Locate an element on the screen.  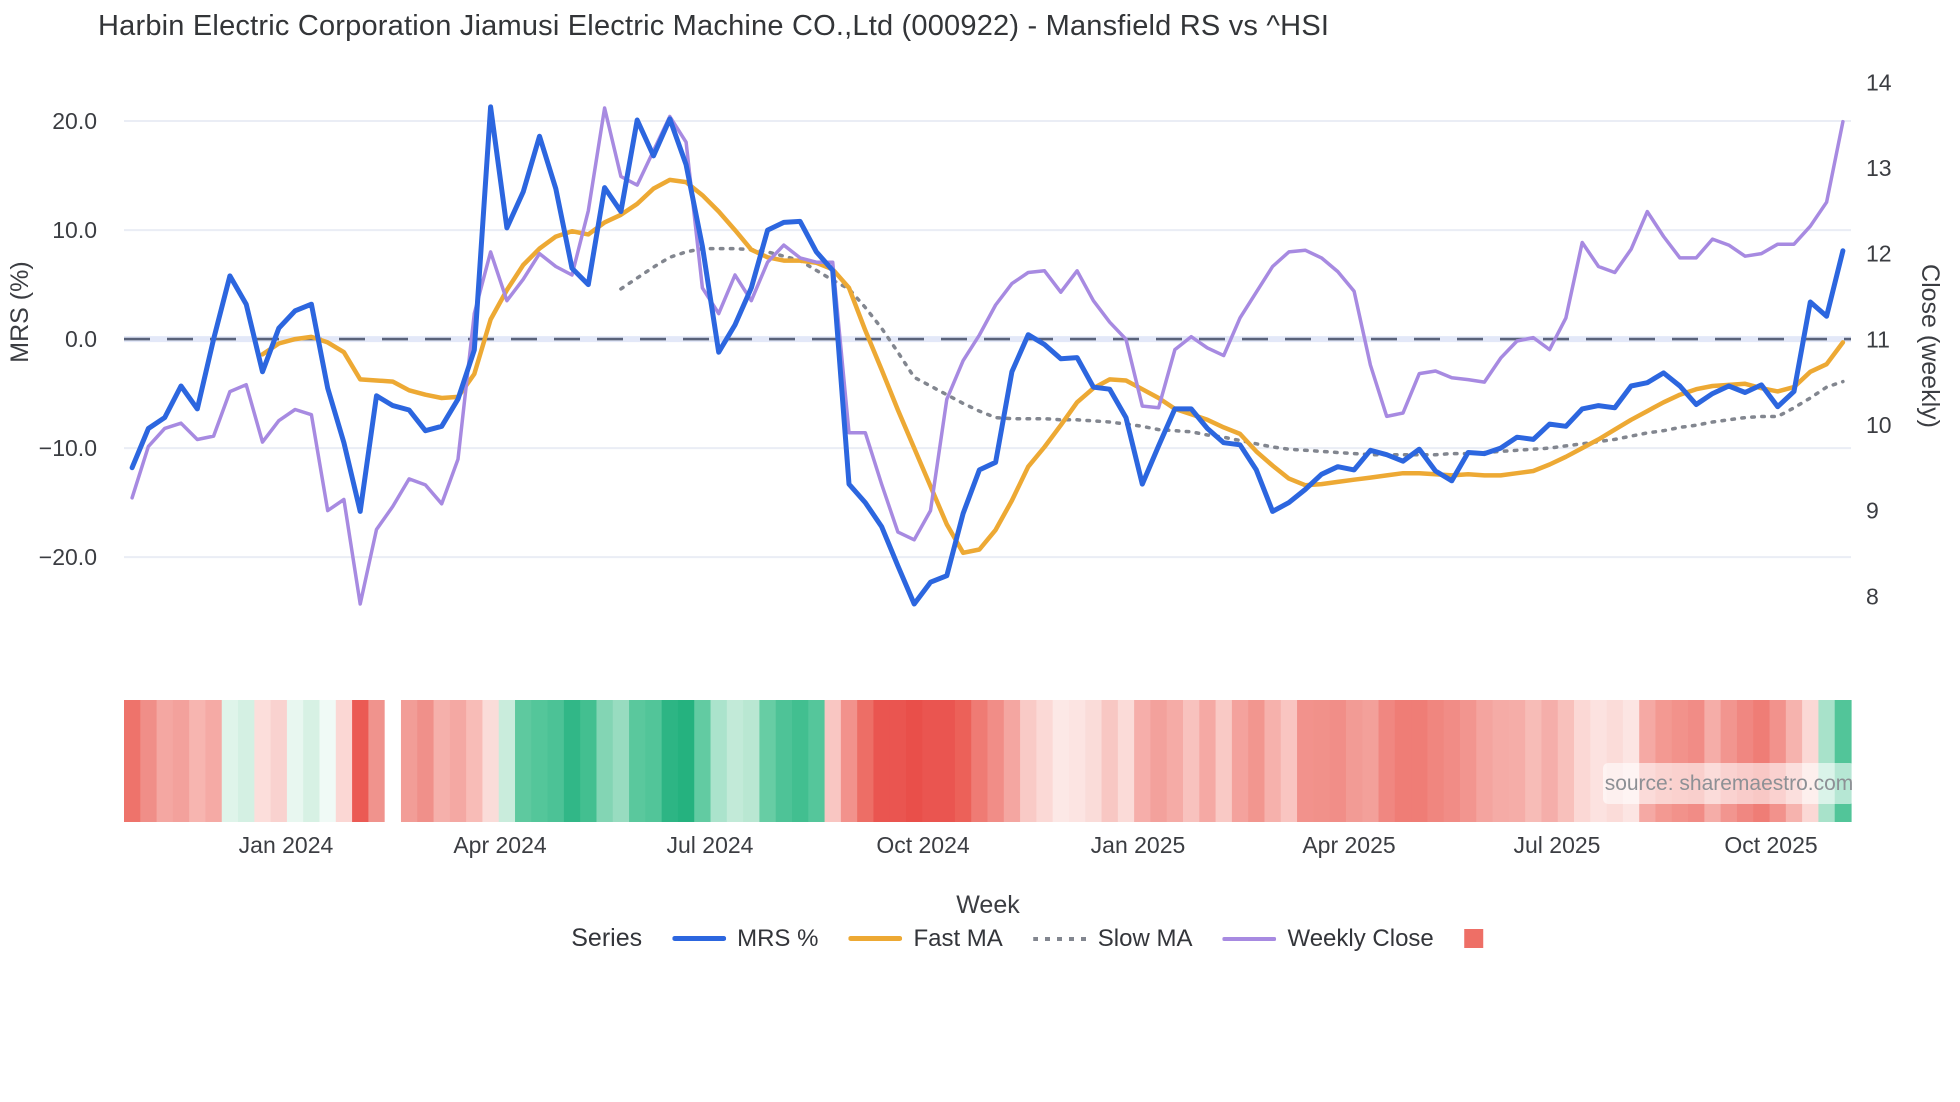
x-tick-label: Jan 2024 is located at coordinates (286, 845).